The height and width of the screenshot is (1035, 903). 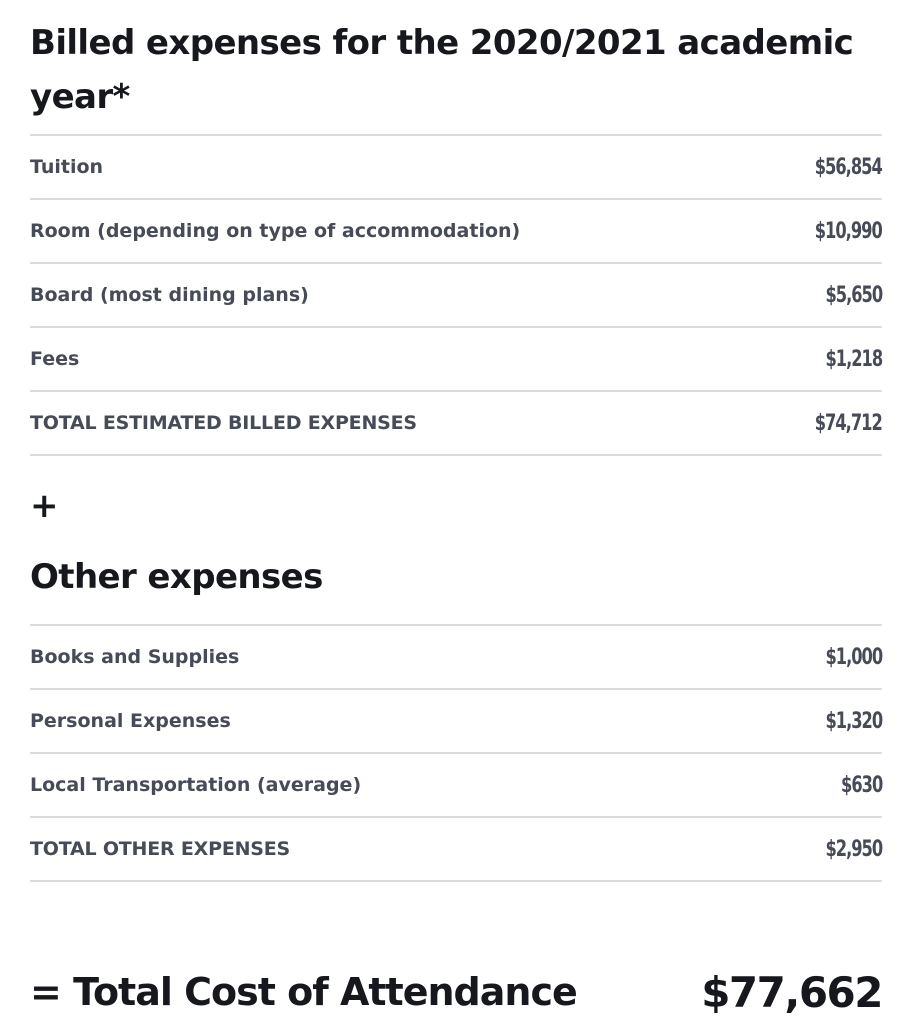 What do you see at coordinates (55, 359) in the screenshot?
I see `row-label: Fees` at bounding box center [55, 359].